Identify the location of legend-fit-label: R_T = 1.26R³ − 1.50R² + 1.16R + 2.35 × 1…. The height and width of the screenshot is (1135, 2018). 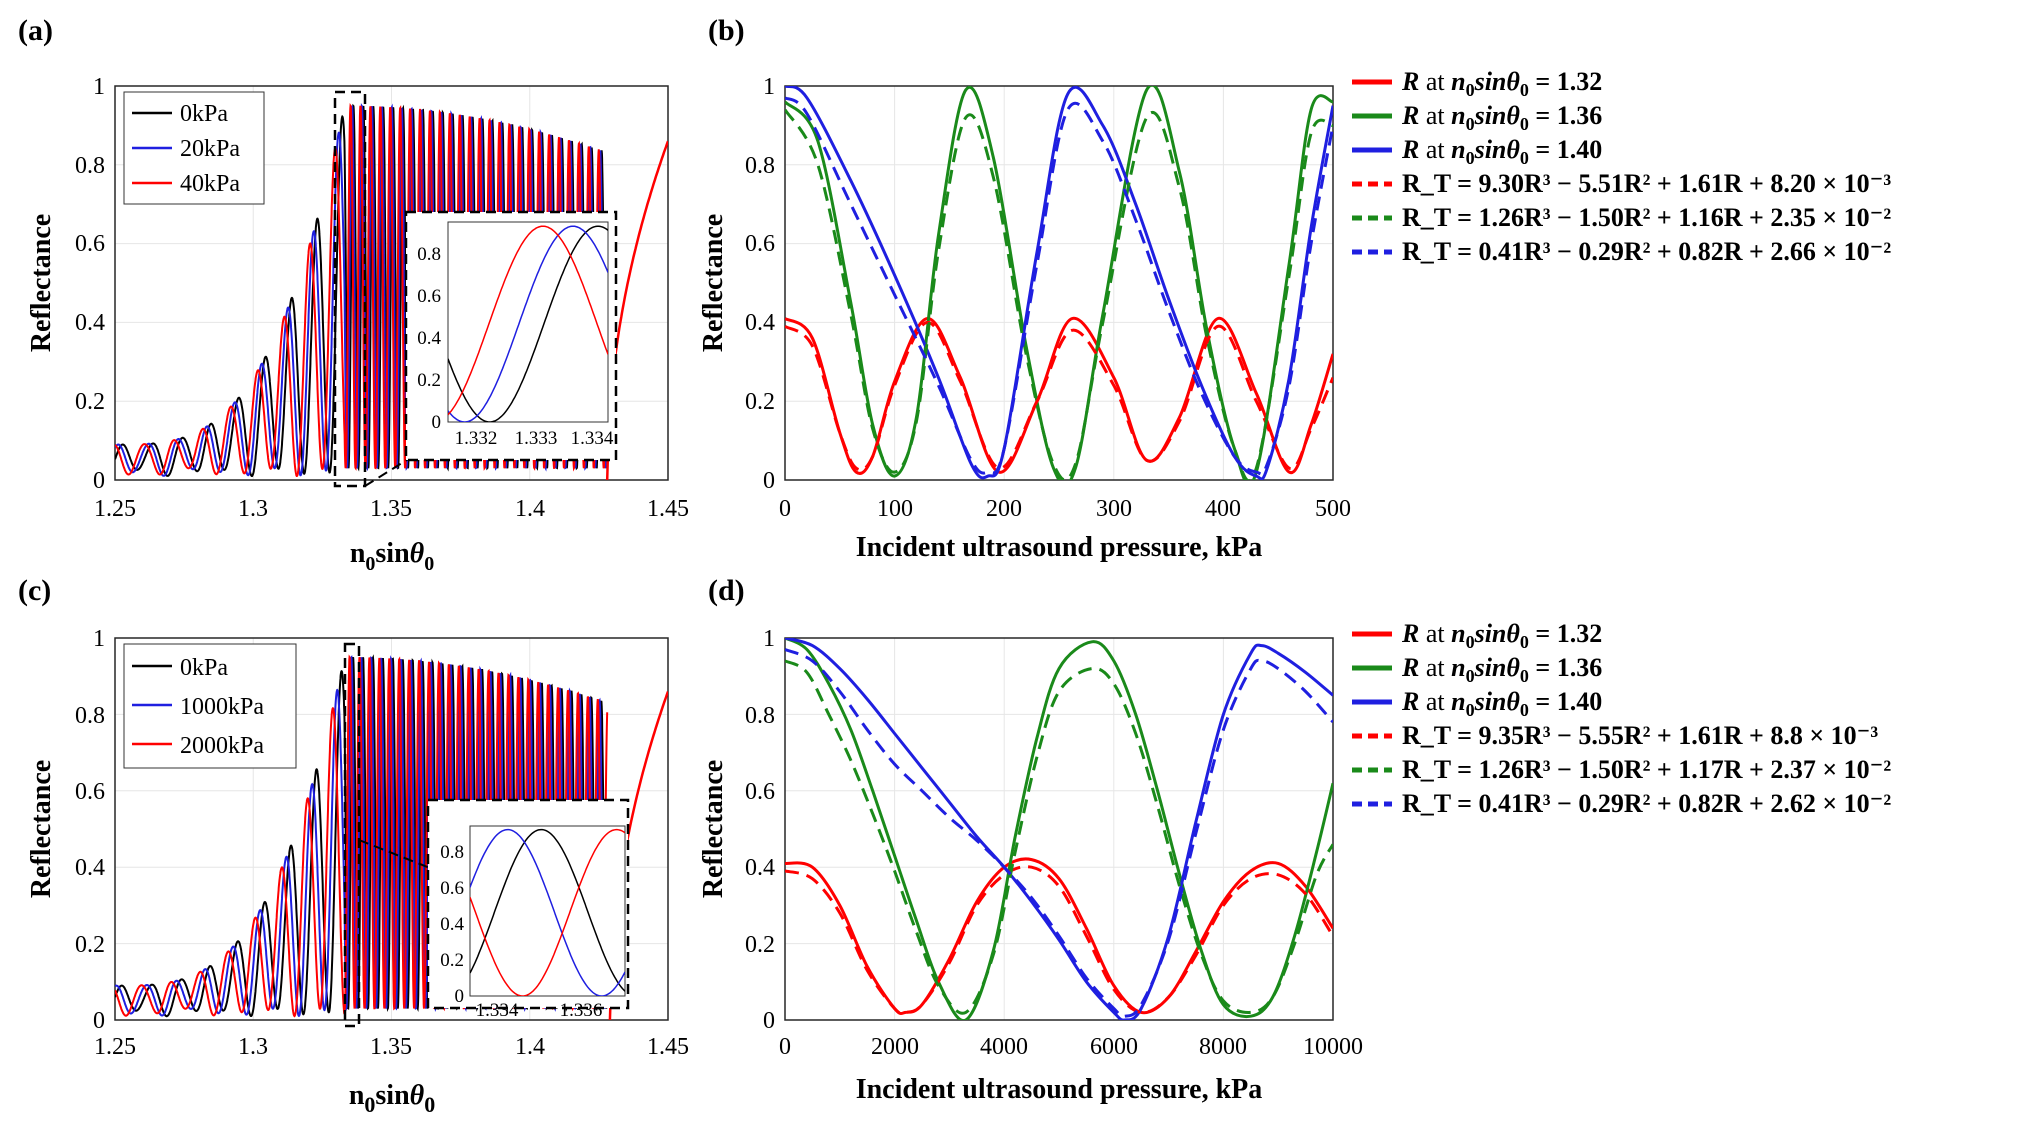
(1646, 217).